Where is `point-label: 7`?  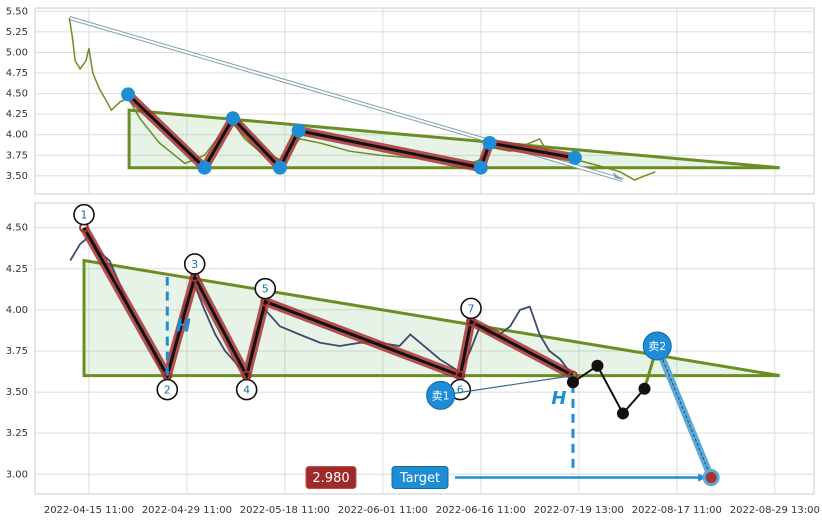
point-label: 7 is located at coordinates (471, 308).